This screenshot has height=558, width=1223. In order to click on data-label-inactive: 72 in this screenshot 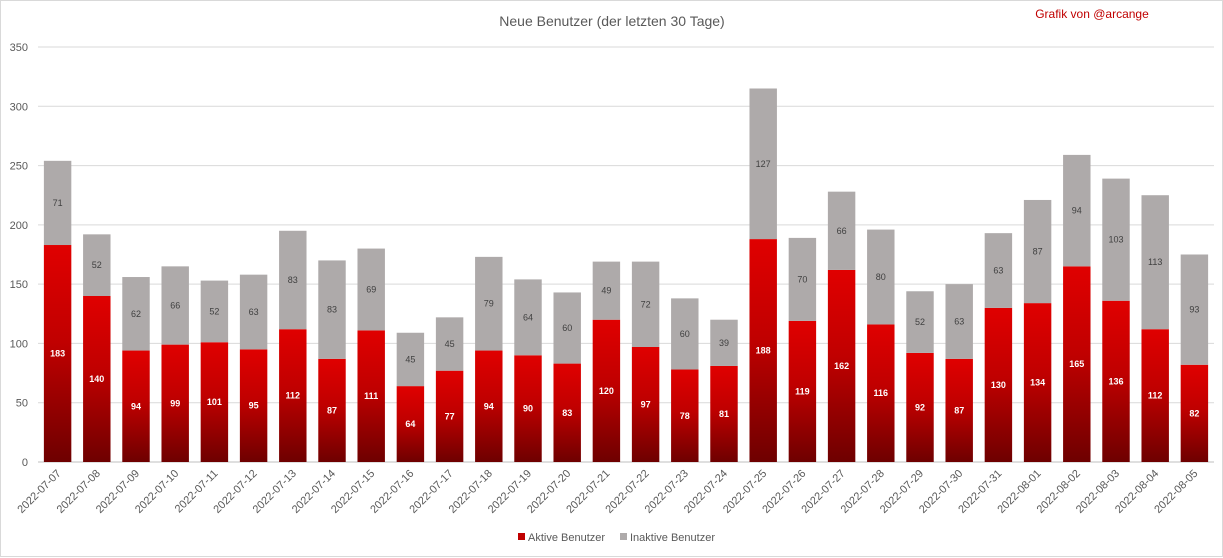, I will do `click(646, 304)`.